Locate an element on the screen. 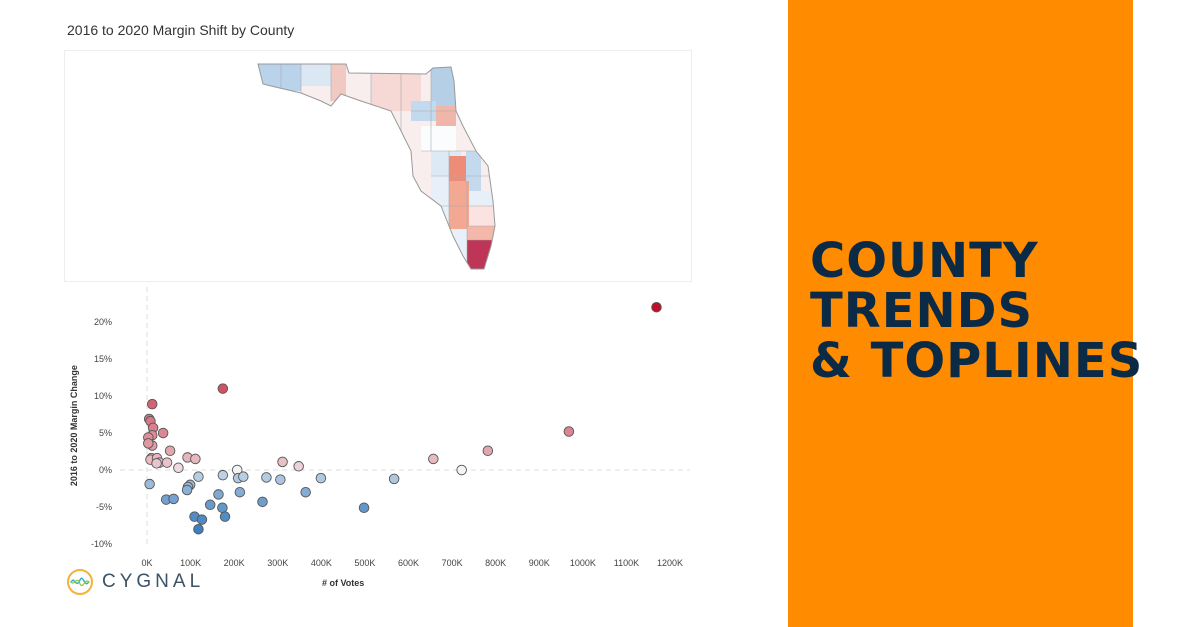 The image size is (1200, 627). headline-line-2: TRENDS is located at coordinates (922, 311).